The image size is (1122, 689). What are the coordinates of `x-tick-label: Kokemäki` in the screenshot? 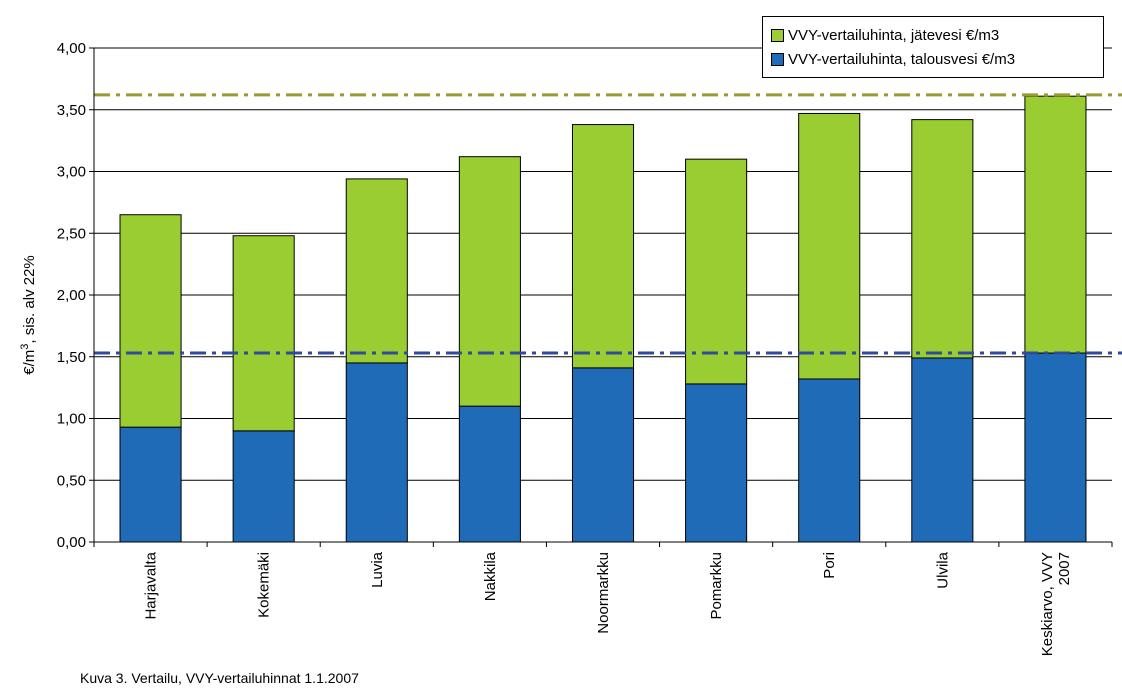 It's located at (264, 585).